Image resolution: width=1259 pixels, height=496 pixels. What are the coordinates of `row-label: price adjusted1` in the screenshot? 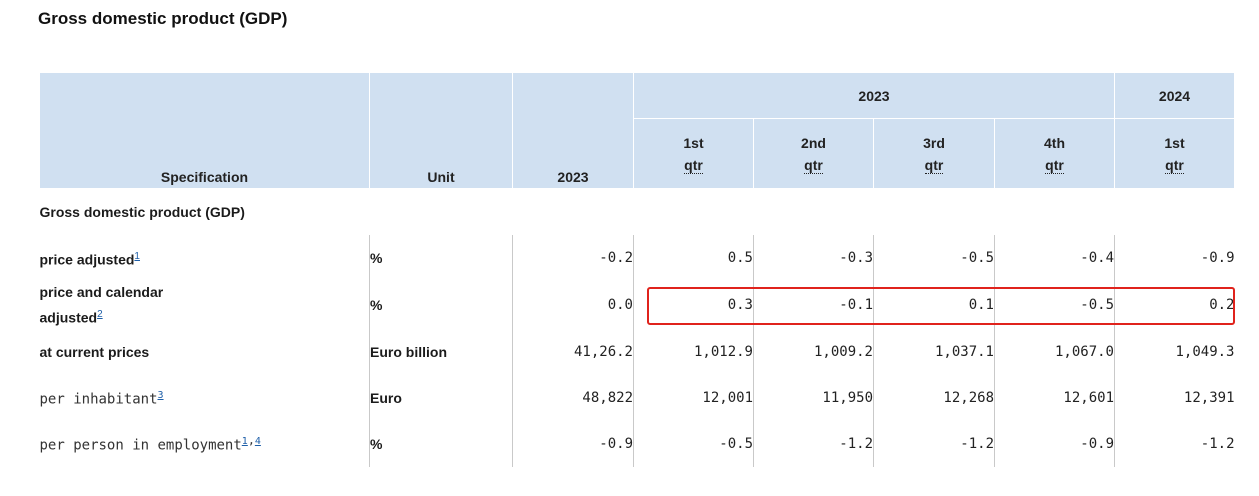 It's located at (205, 258).